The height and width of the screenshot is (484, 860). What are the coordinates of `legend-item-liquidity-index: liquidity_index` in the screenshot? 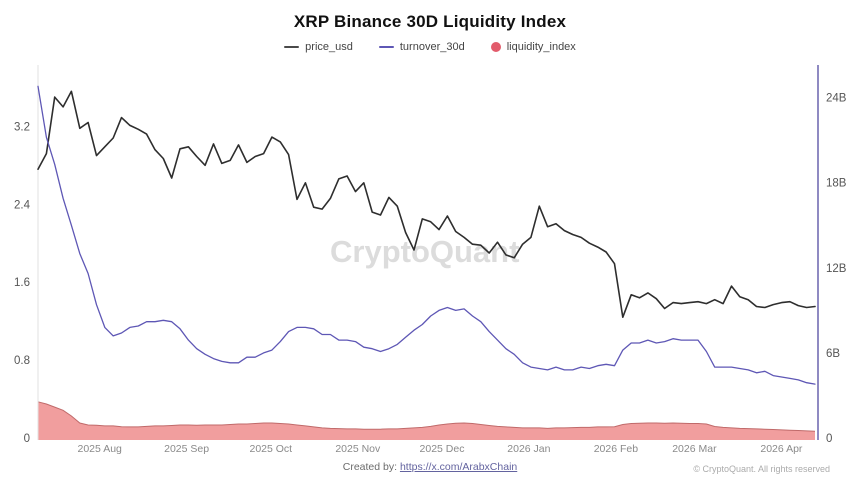 It's located at (533, 47).